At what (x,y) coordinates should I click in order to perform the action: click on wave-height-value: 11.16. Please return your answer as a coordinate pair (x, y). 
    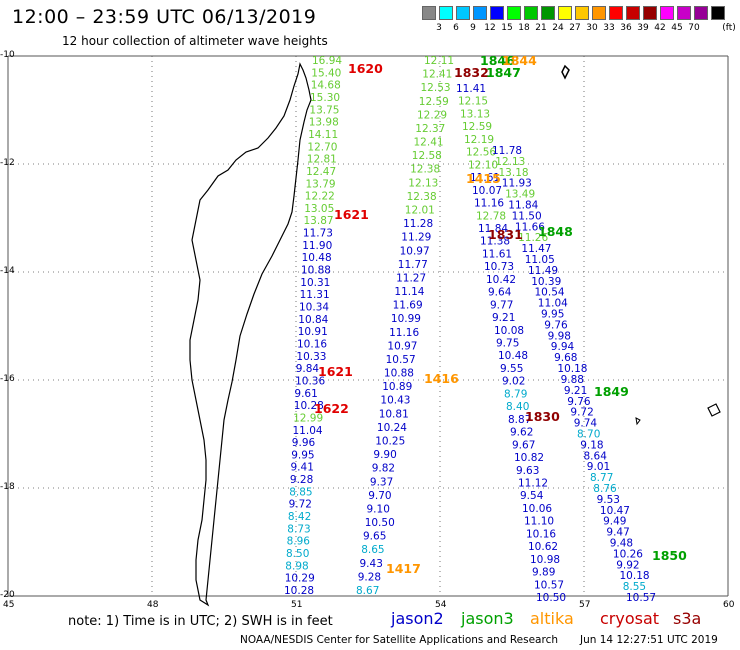
    Looking at the image, I should click on (404, 333).